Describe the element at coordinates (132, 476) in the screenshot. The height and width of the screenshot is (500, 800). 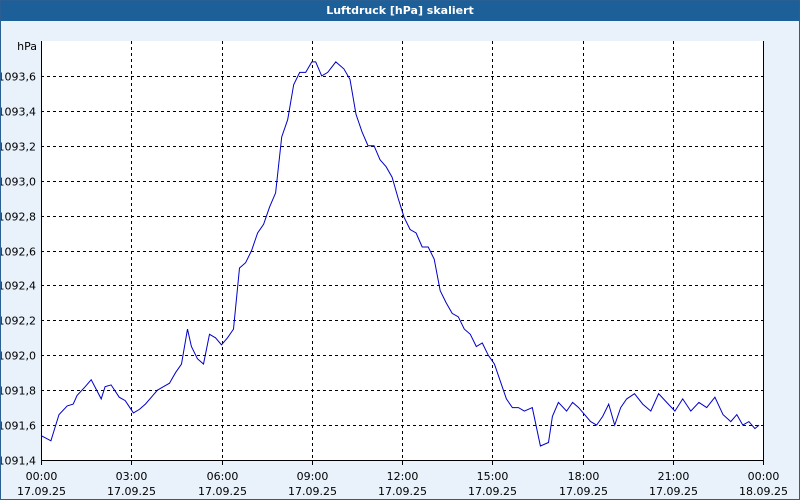
I see `x-tick-time-label: 03:00` at that location.